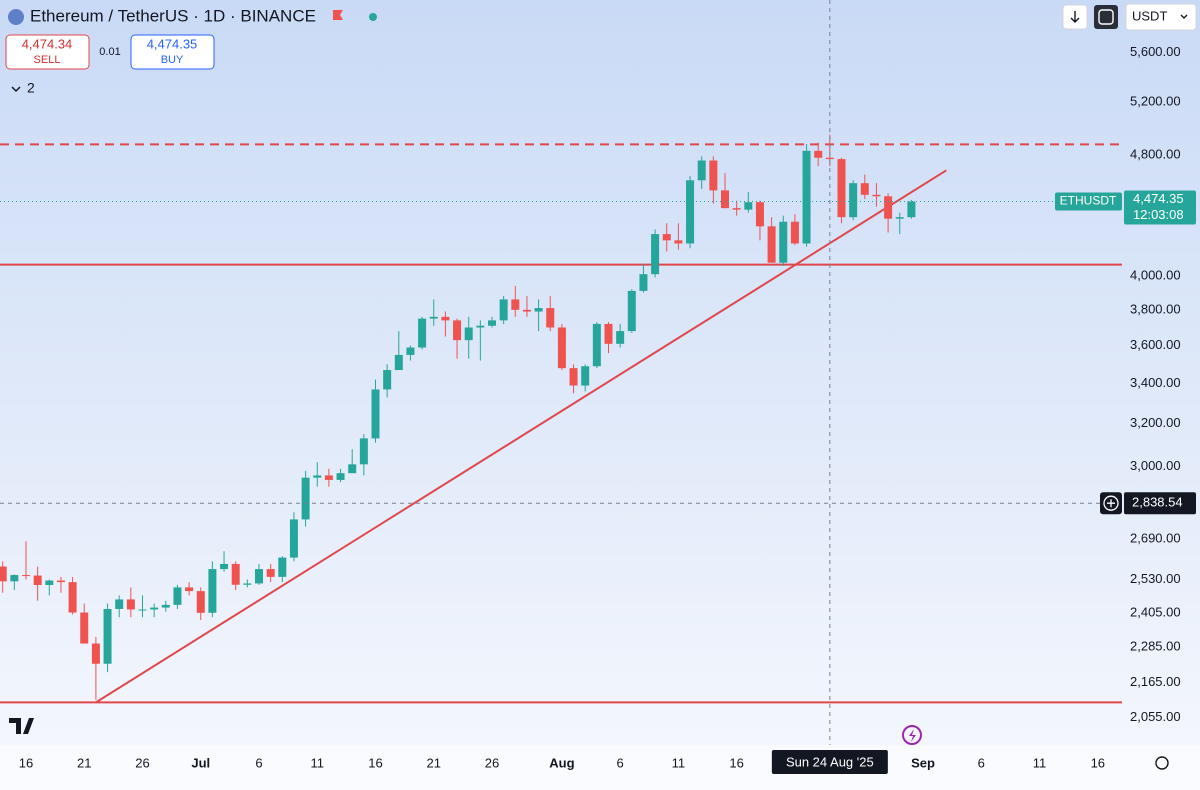 The width and height of the screenshot is (1200, 790). I want to click on spread: 0.01, so click(109, 52).